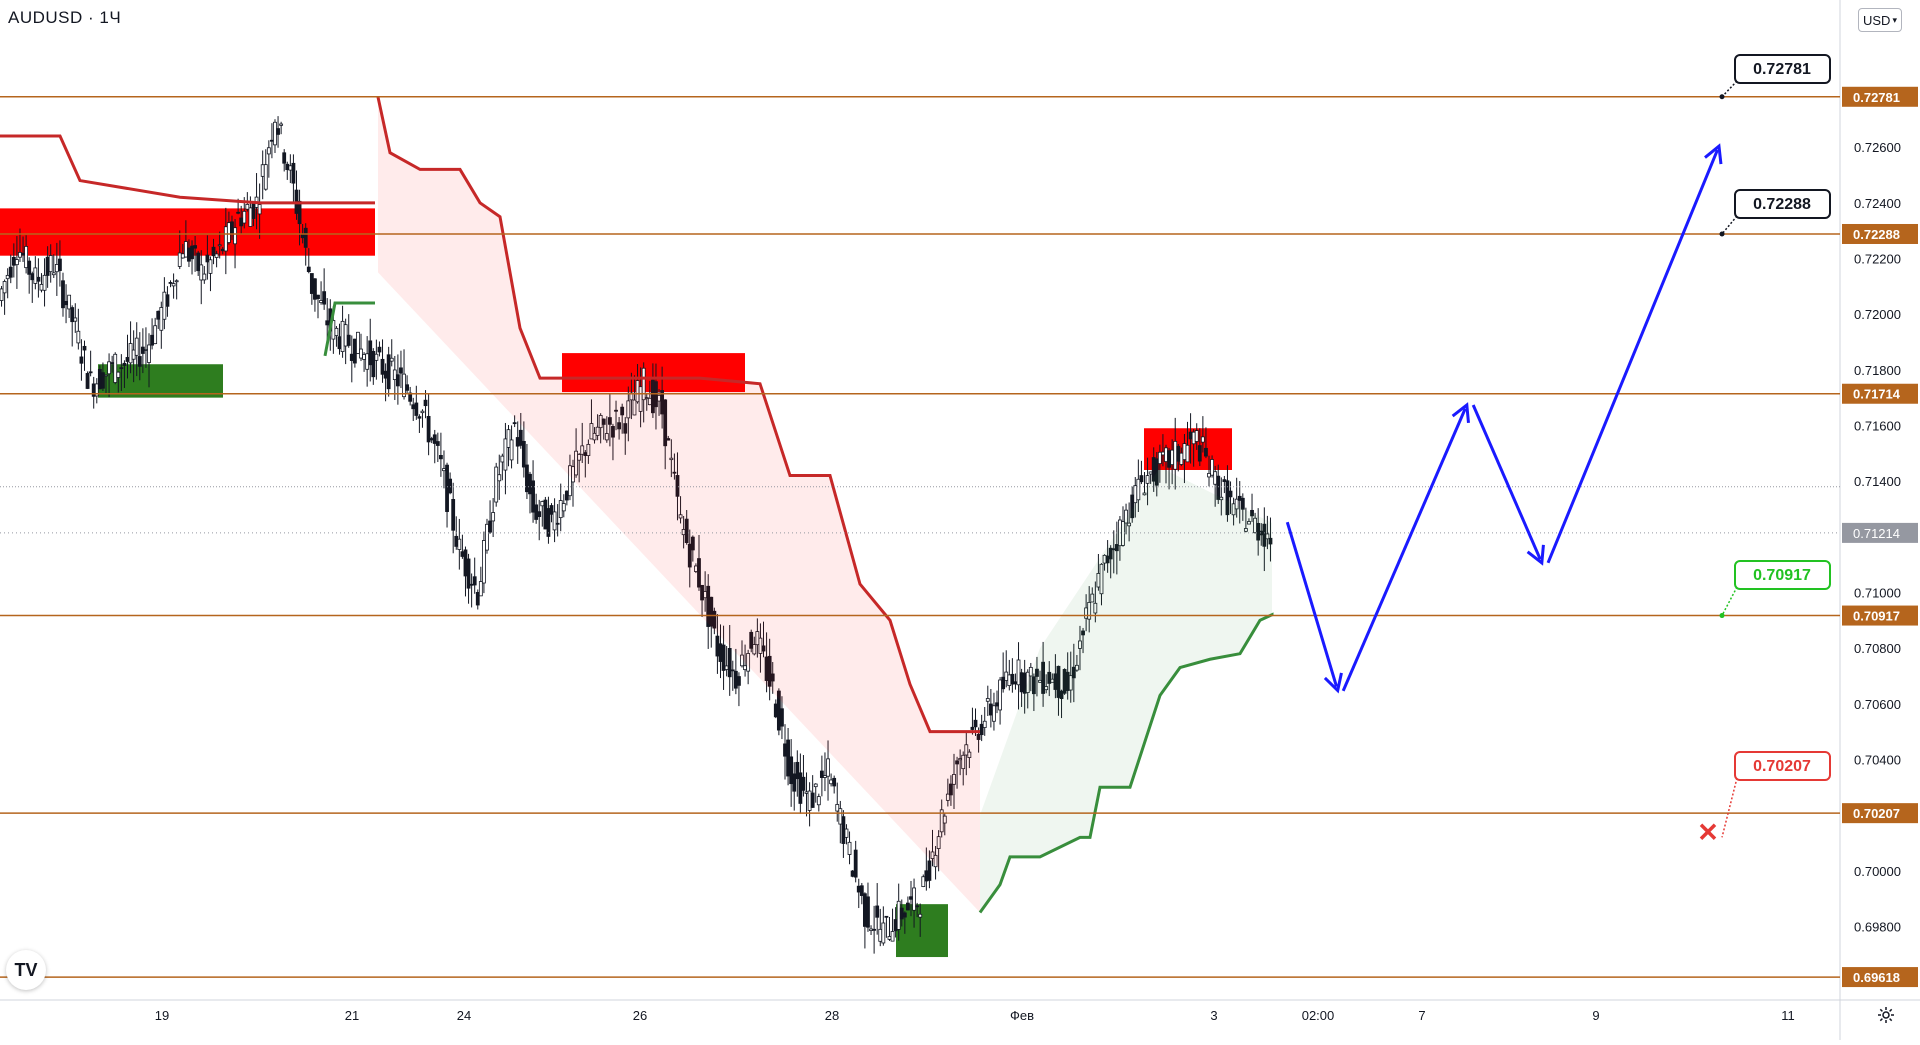  I want to click on callout-box, so click(1782, 766).